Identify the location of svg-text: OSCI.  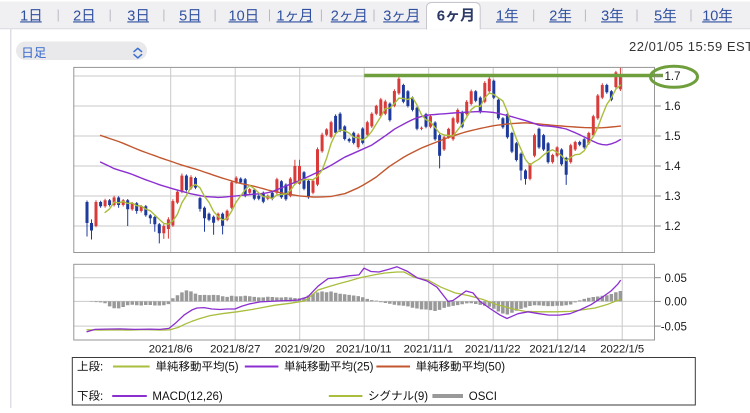
(483, 397).